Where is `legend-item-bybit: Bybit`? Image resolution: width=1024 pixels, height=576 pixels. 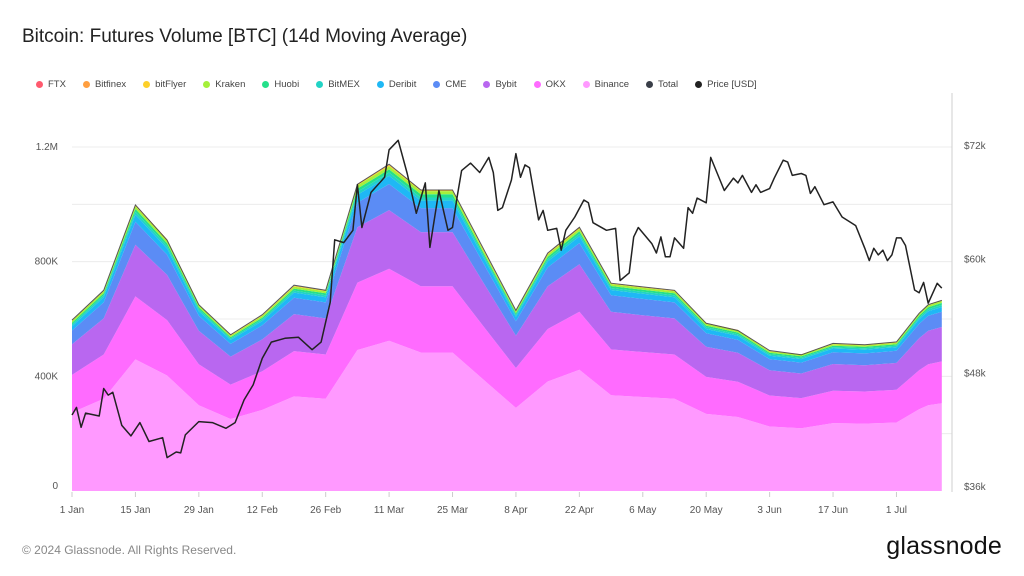
legend-item-bybit: Bybit is located at coordinates (500, 84).